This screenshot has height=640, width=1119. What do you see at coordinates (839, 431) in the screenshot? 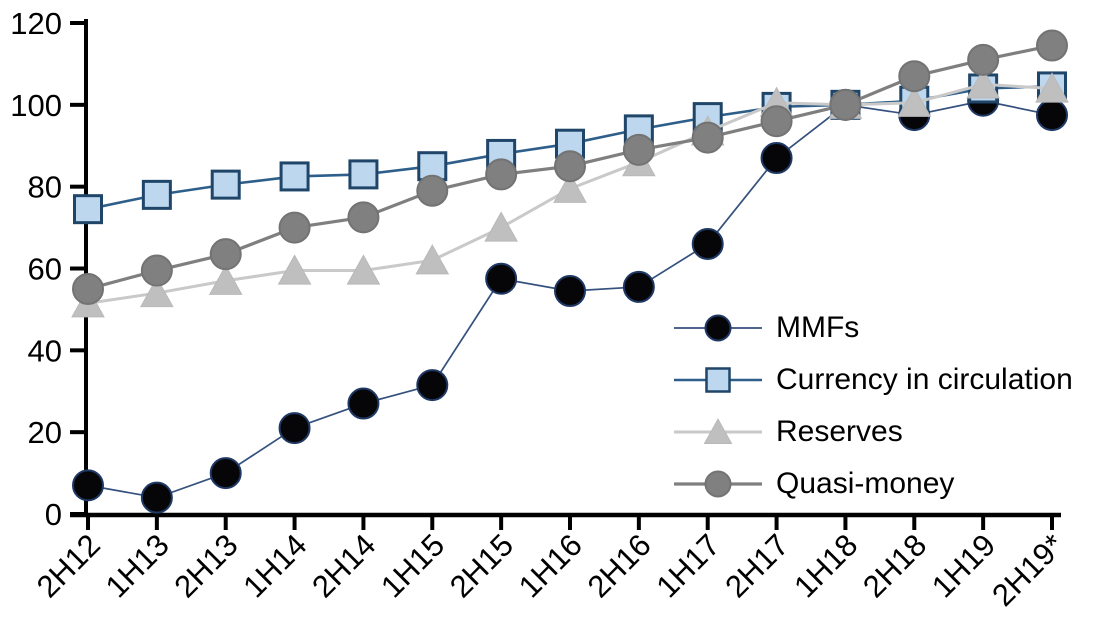
I see `legend-label-reserves: Reserves` at bounding box center [839, 431].